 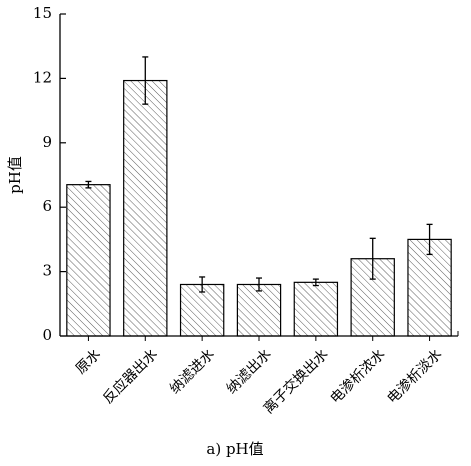 I want to click on x-tick-label-1: 原水, so click(x=88, y=361).